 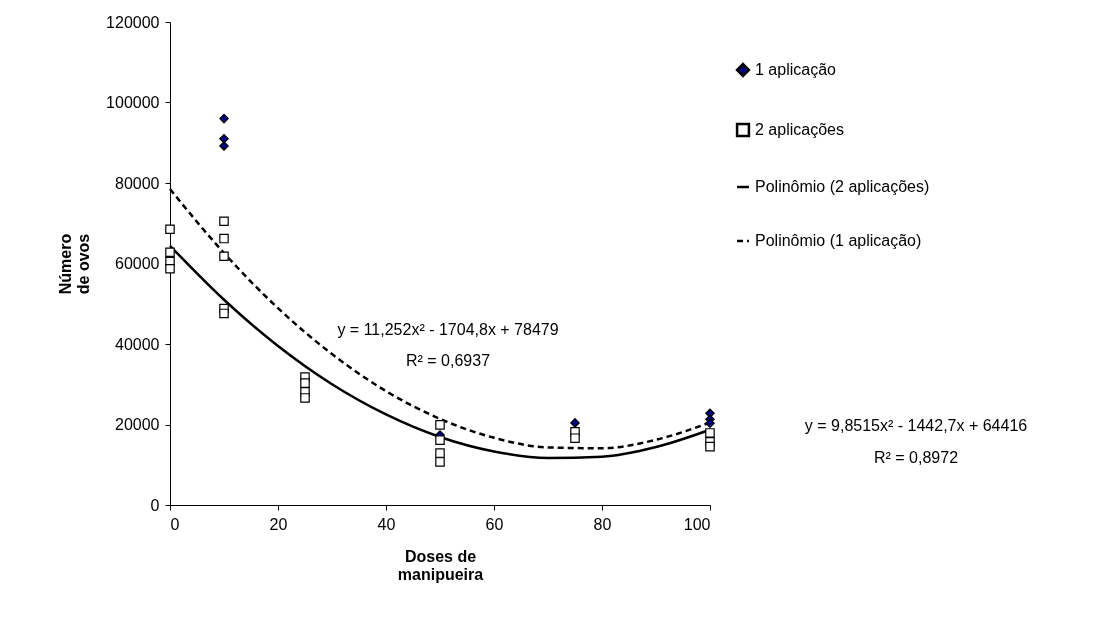 I want to click on text: y = 9,8515x² - 1442,7x + 64416, so click(x=916, y=425).